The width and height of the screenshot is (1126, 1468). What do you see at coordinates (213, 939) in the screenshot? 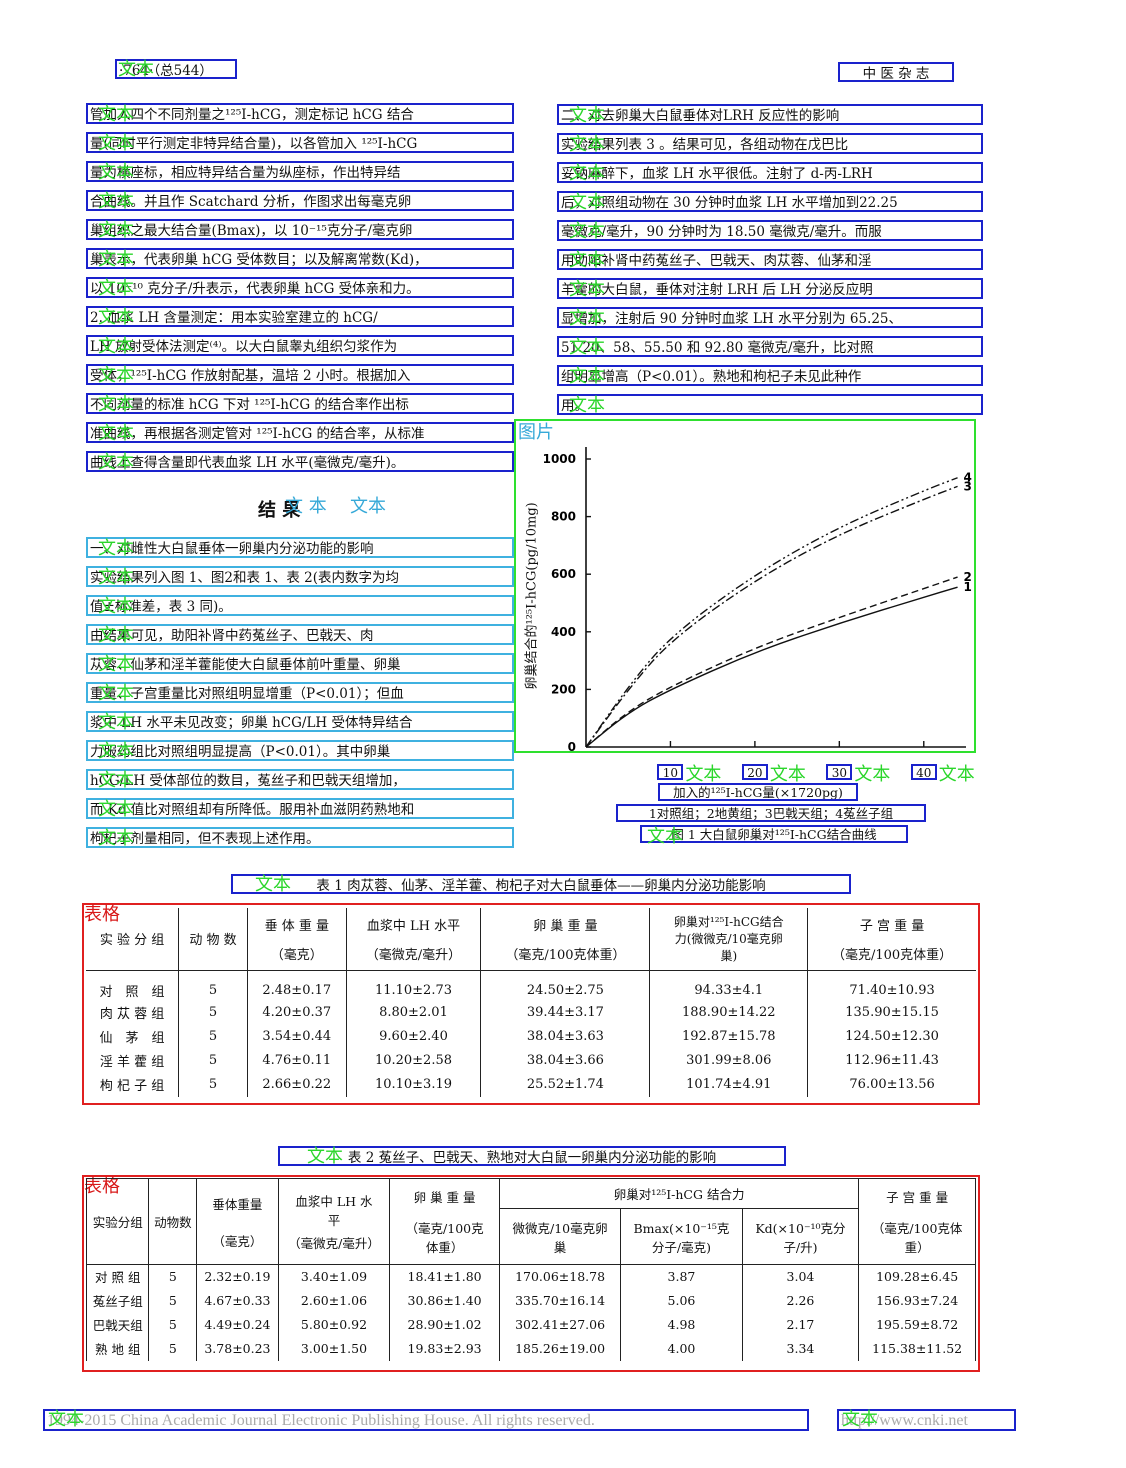
I see `t1-header-cell: 动 物 数` at bounding box center [213, 939].